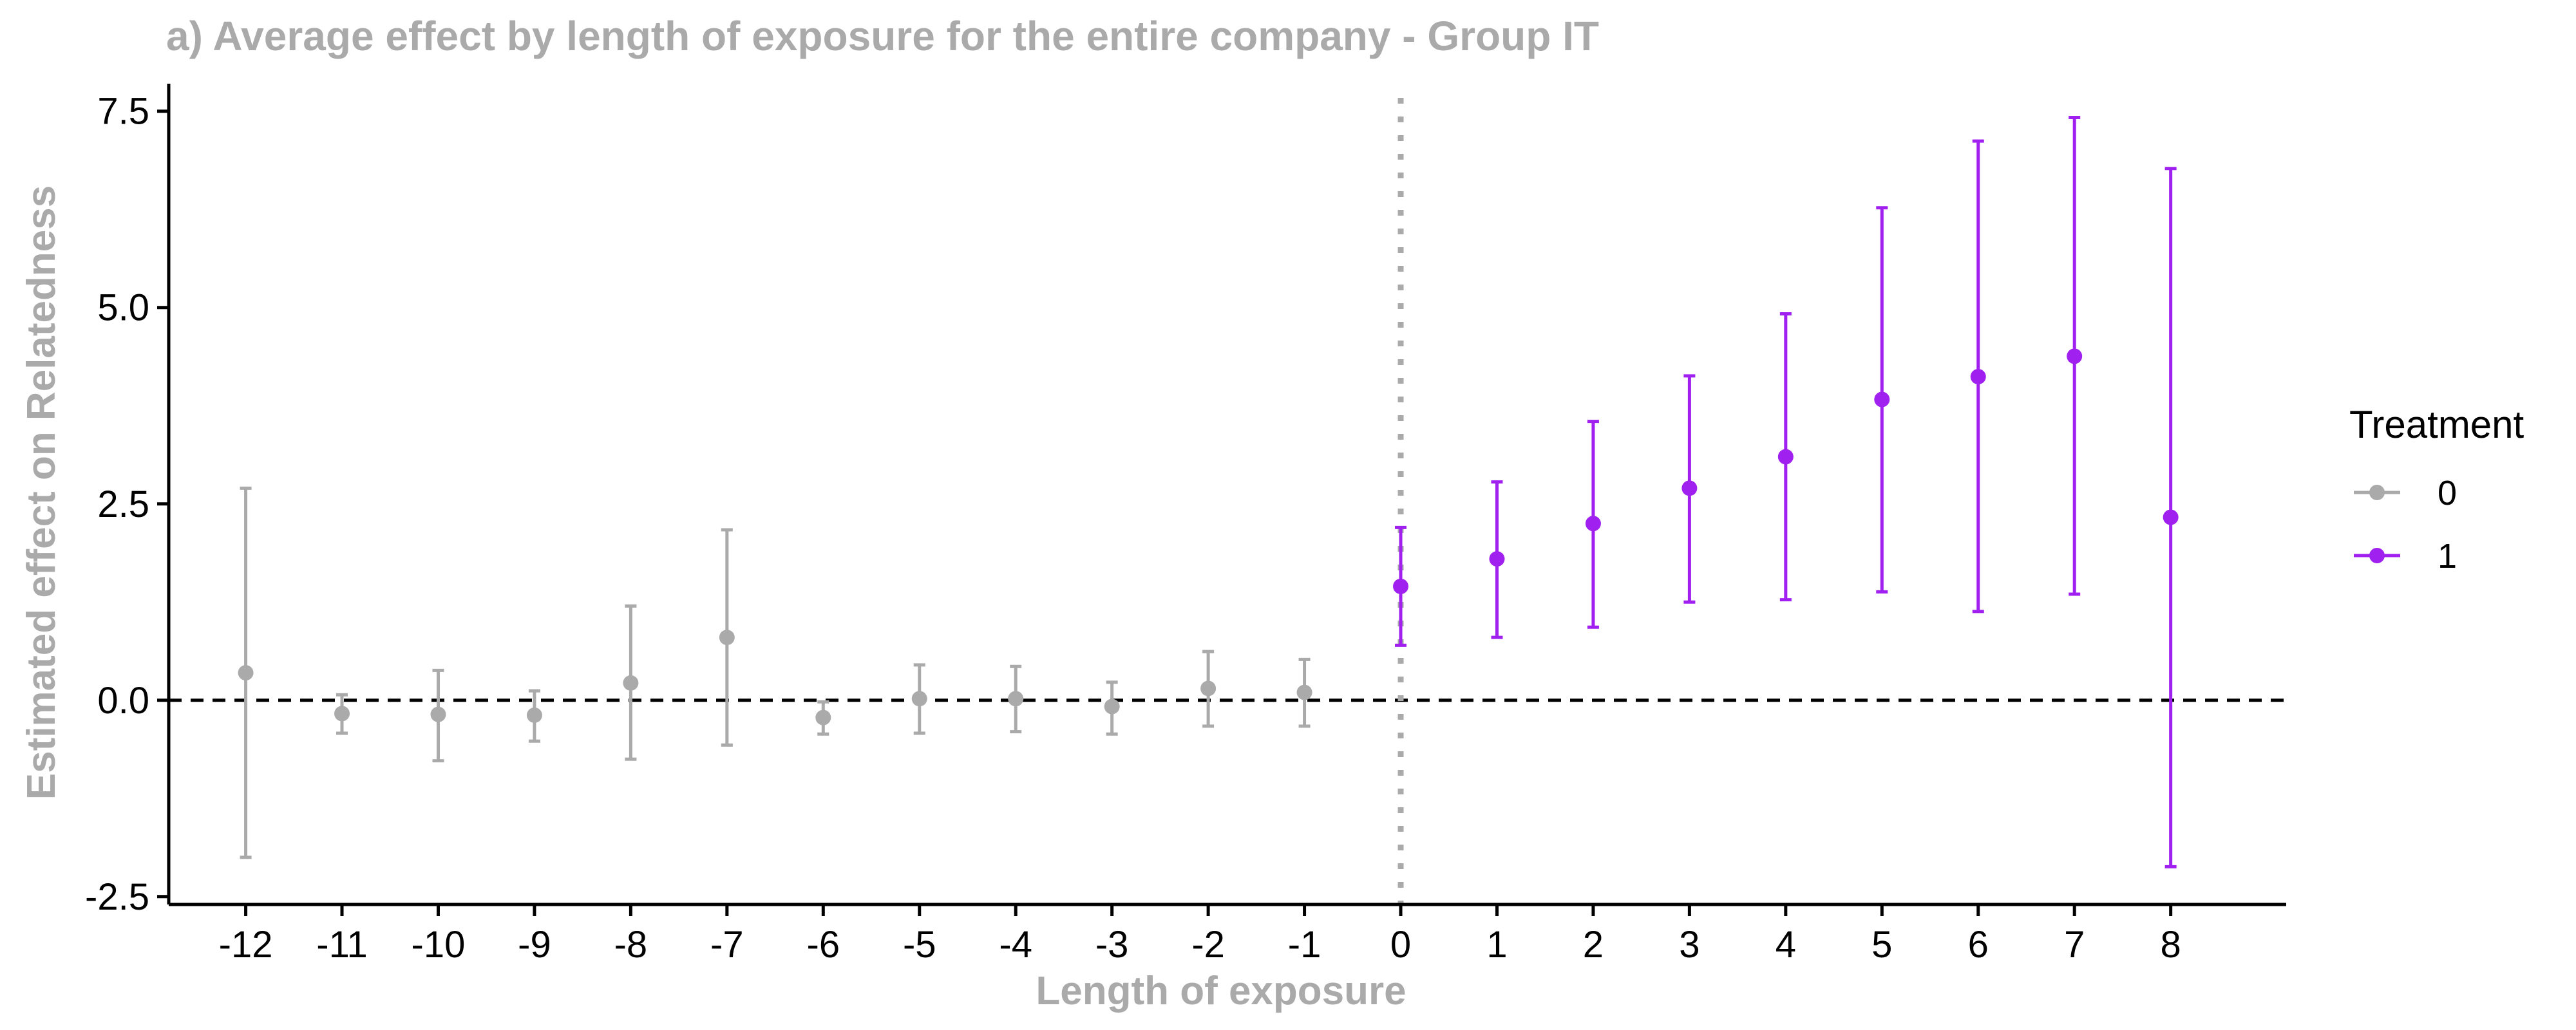 The height and width of the screenshot is (1030, 2576). What do you see at coordinates (2074, 945) in the screenshot?
I see `x-tick-label: 7` at bounding box center [2074, 945].